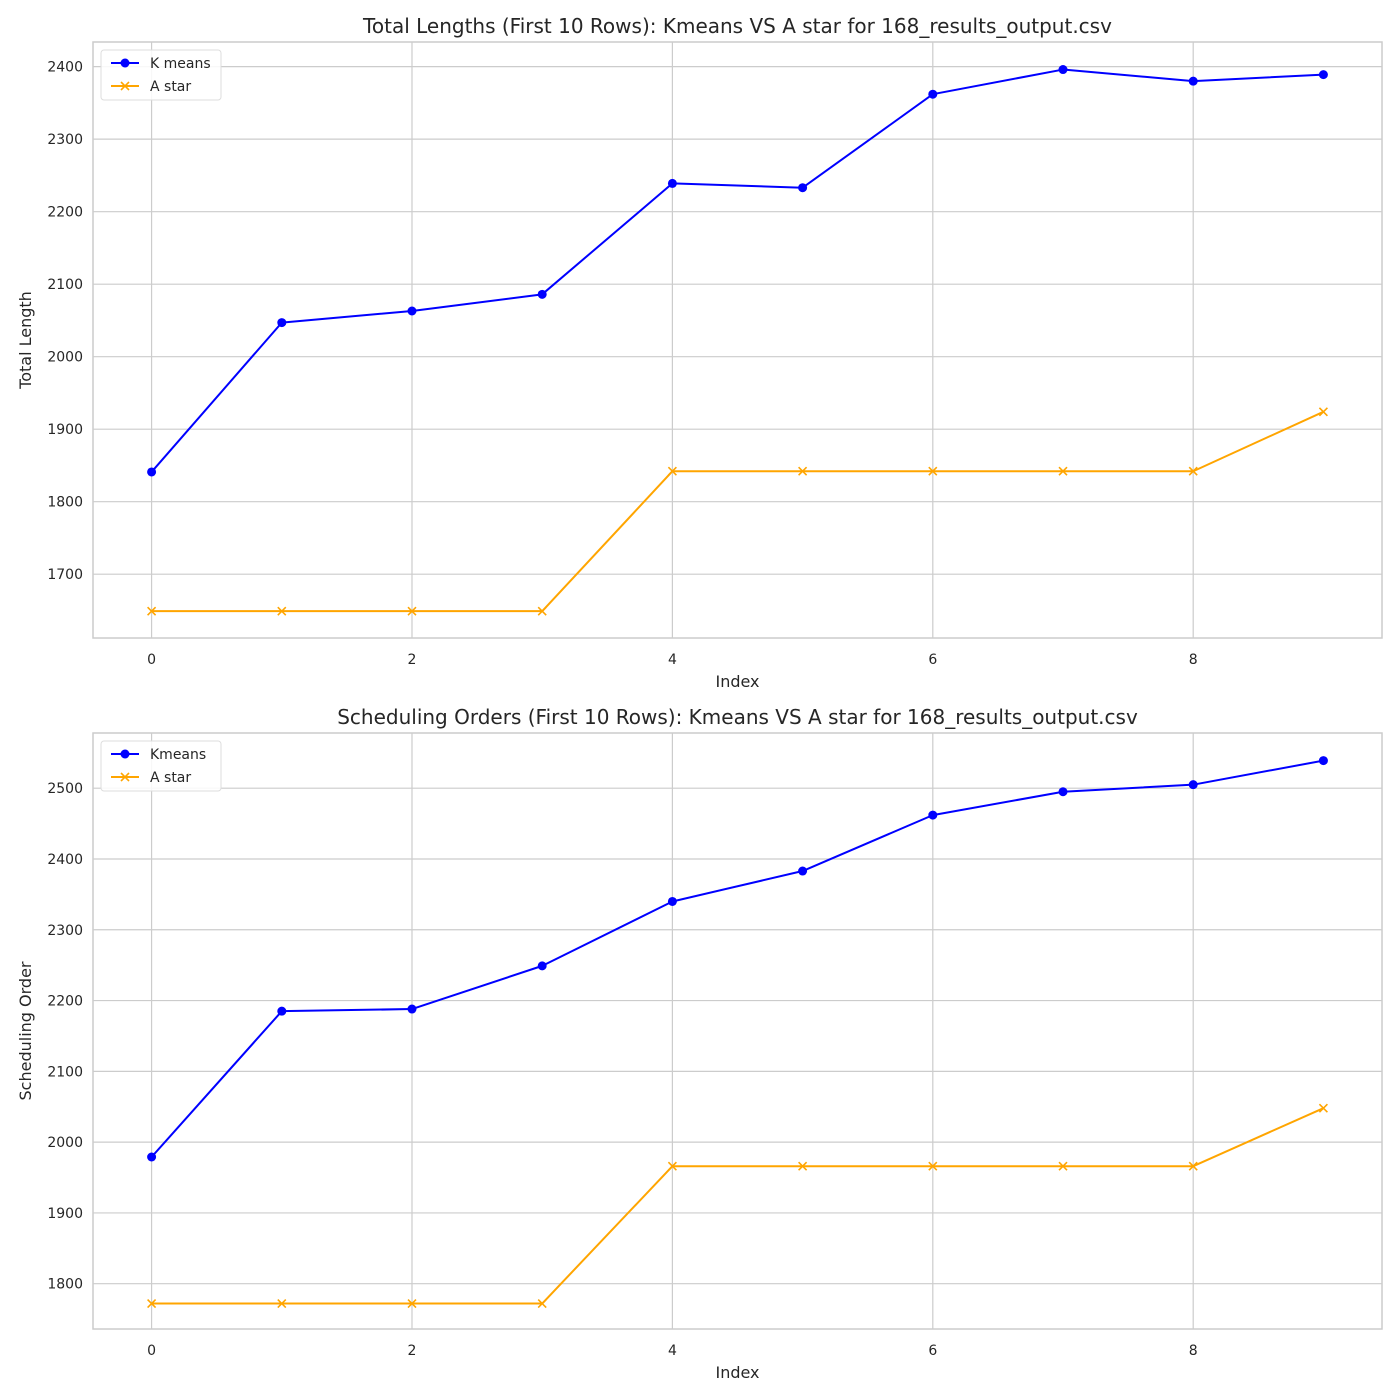  I want to click on y-axis-label: Scheduling Order, so click(25, 1030).